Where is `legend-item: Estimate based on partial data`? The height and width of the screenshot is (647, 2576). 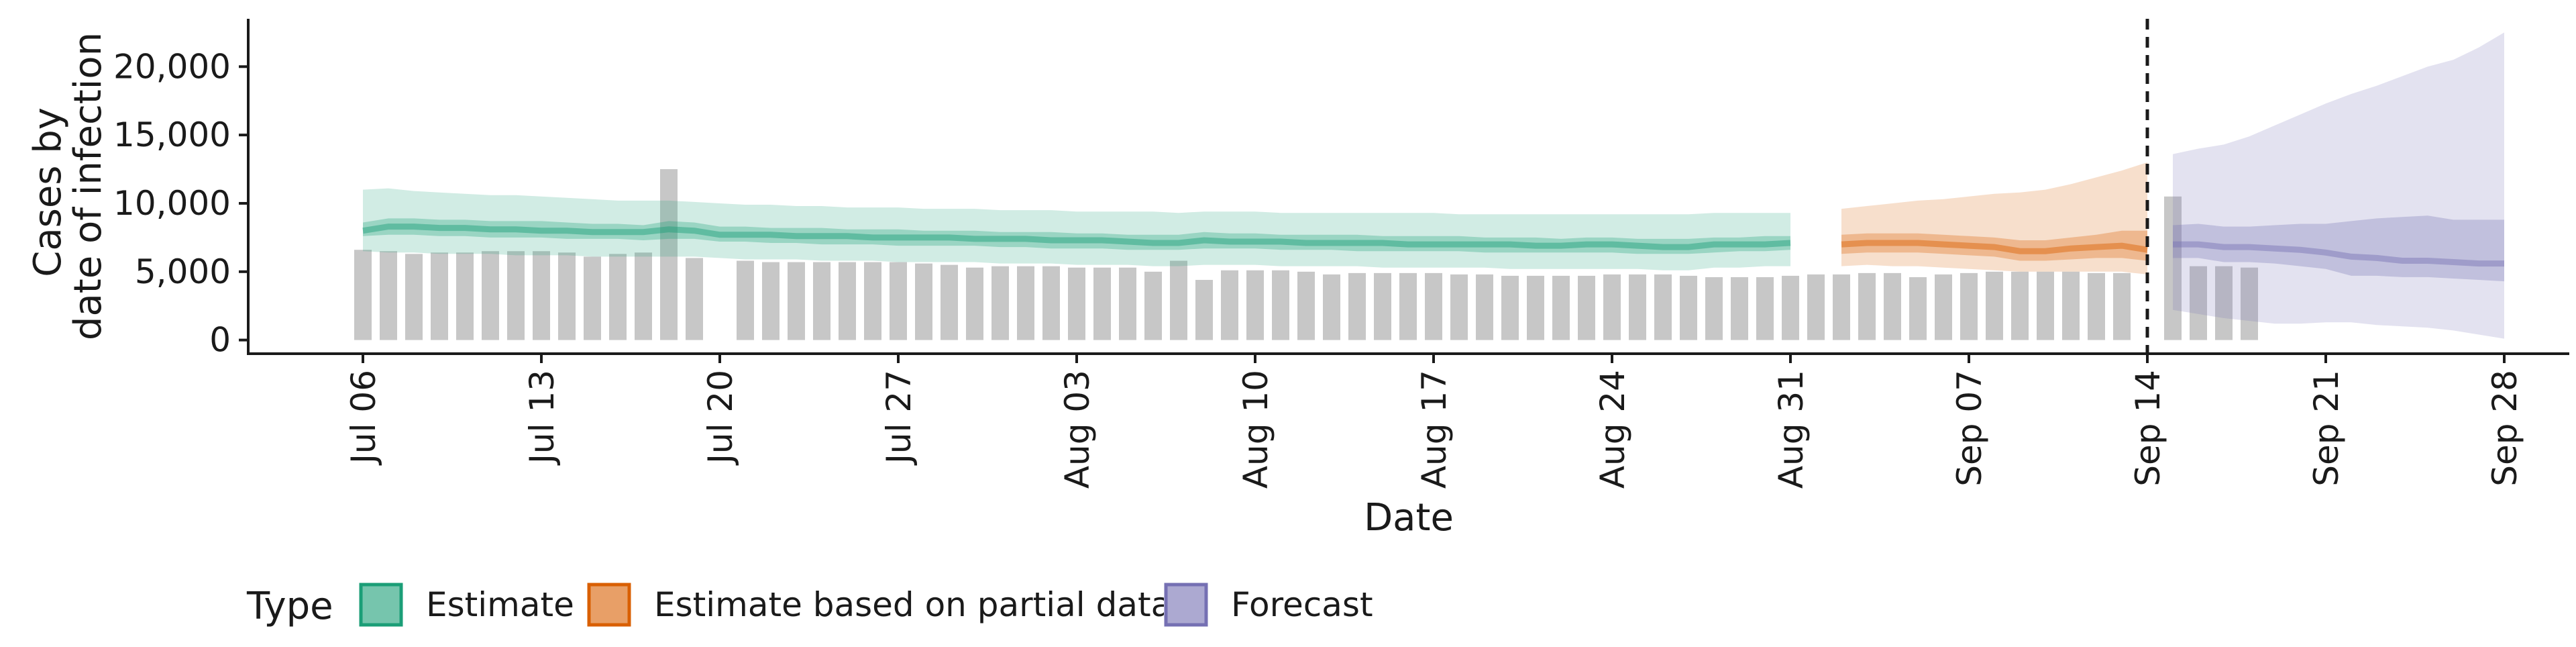
legend-item: Estimate based on partial data is located at coordinates (879, 605).